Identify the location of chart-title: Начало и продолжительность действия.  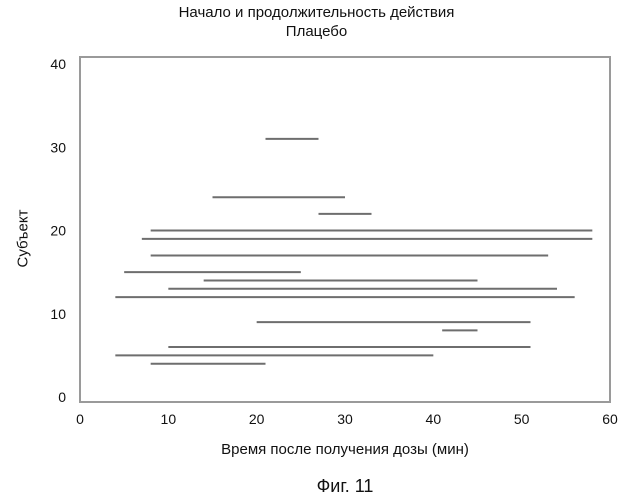
(316, 12).